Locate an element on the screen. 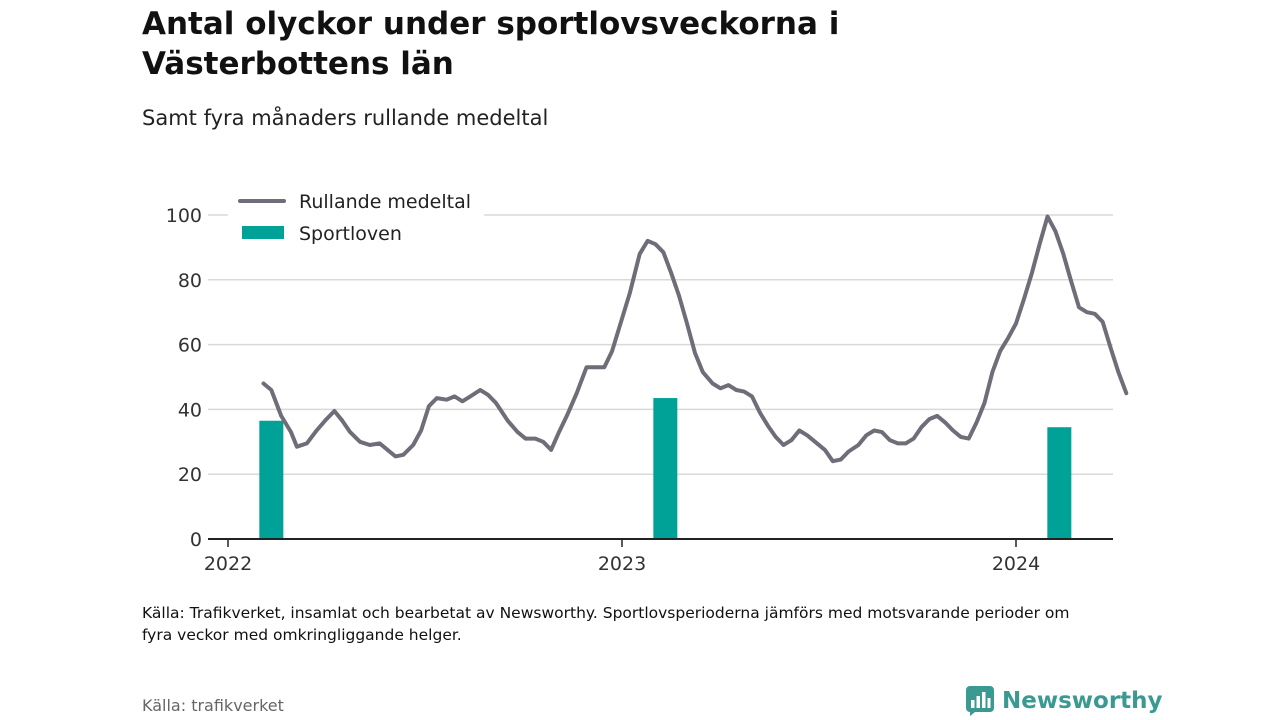  legend-label-line: Rullande medeltal is located at coordinates (385, 202).